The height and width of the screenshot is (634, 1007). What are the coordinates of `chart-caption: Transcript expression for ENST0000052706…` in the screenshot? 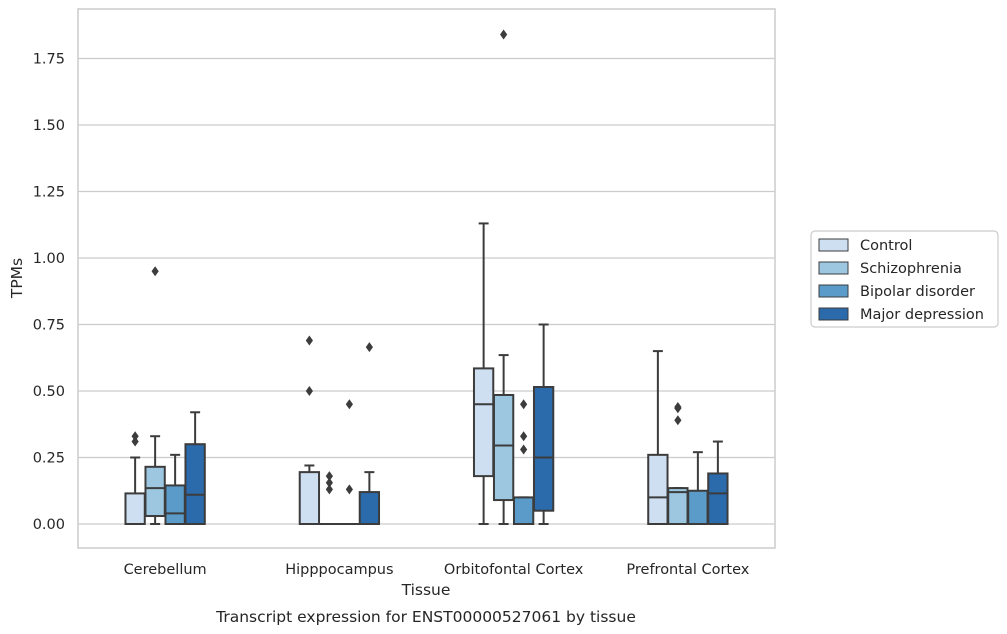 It's located at (425, 617).